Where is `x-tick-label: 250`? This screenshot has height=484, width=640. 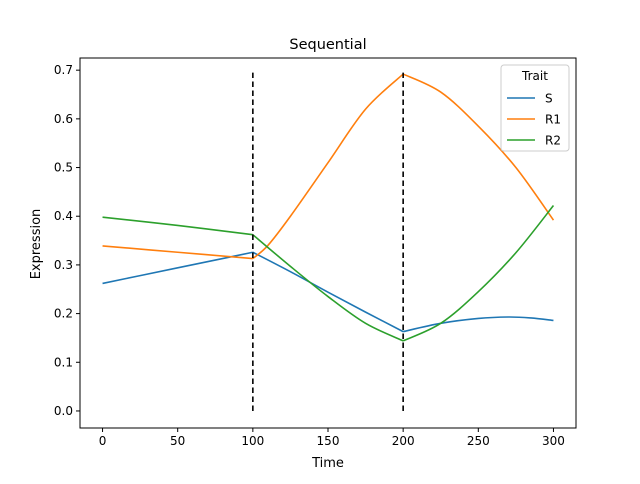
x-tick-label: 250 is located at coordinates (478, 441).